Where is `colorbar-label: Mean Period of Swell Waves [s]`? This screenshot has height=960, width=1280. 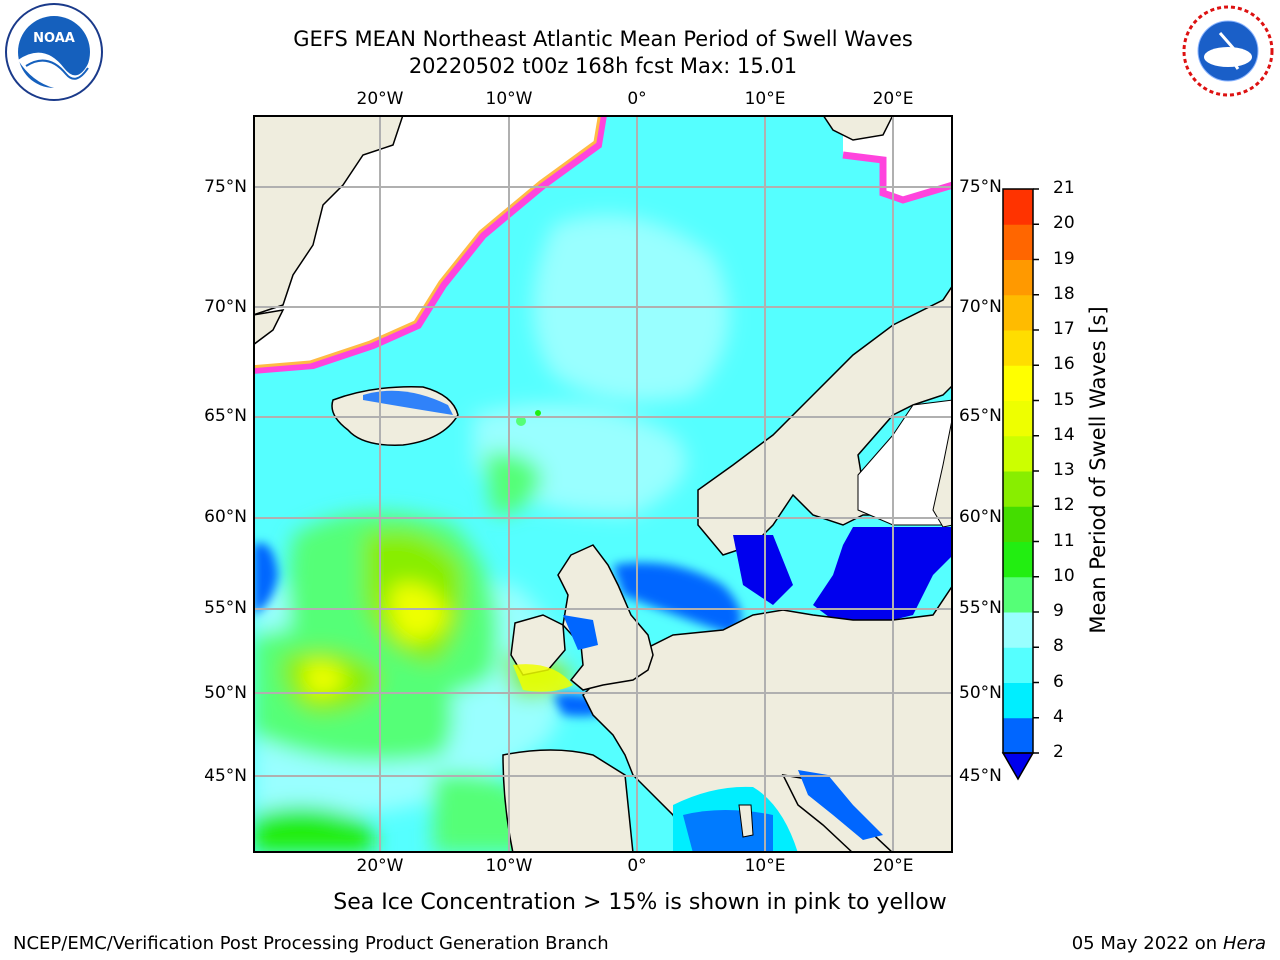
colorbar-label: Mean Period of Swell Waves [s] is located at coordinates (1098, 470).